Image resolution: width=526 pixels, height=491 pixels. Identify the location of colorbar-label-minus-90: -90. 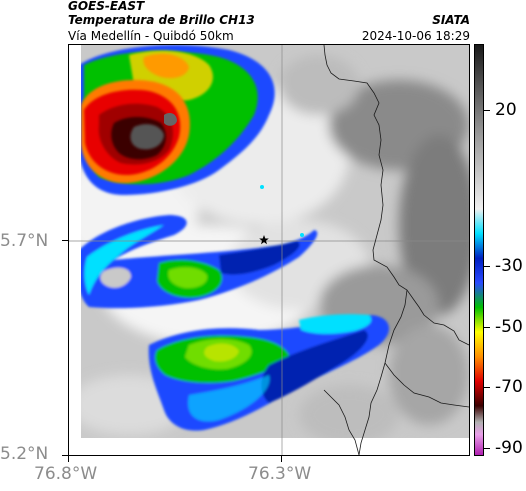
(509, 448).